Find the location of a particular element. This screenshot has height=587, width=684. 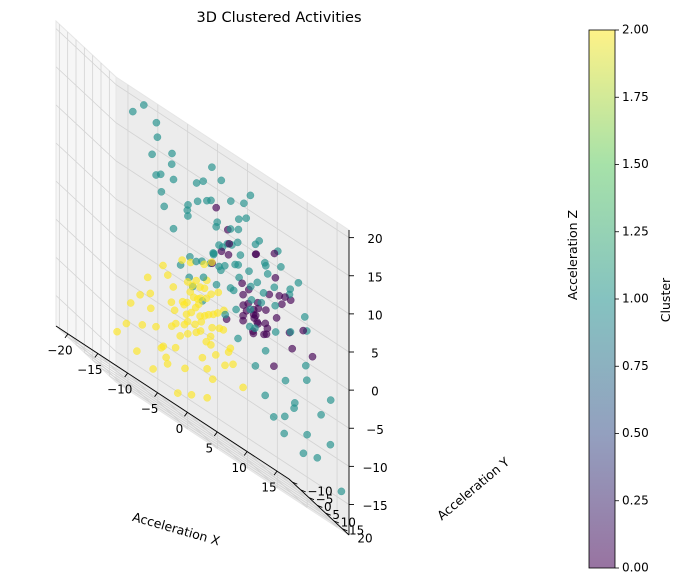

z-tick-label: 20 is located at coordinates (374, 239).